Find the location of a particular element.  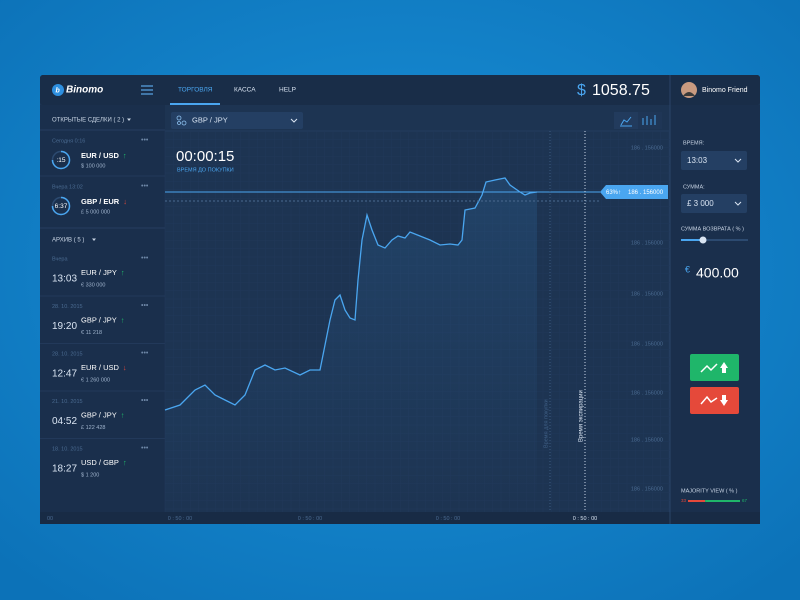

archive-title: АРХИВ ( 5 ) is located at coordinates (68, 241).